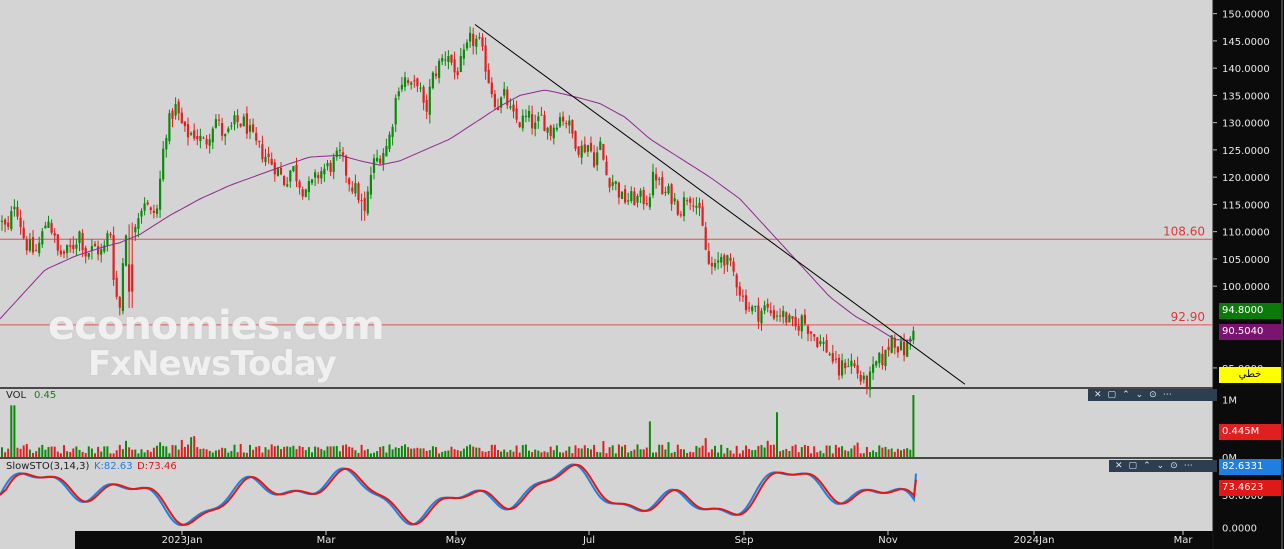  What do you see at coordinates (1250, 375) in the screenshot?
I see `drawing-tool-tag: خطي` at bounding box center [1250, 375].